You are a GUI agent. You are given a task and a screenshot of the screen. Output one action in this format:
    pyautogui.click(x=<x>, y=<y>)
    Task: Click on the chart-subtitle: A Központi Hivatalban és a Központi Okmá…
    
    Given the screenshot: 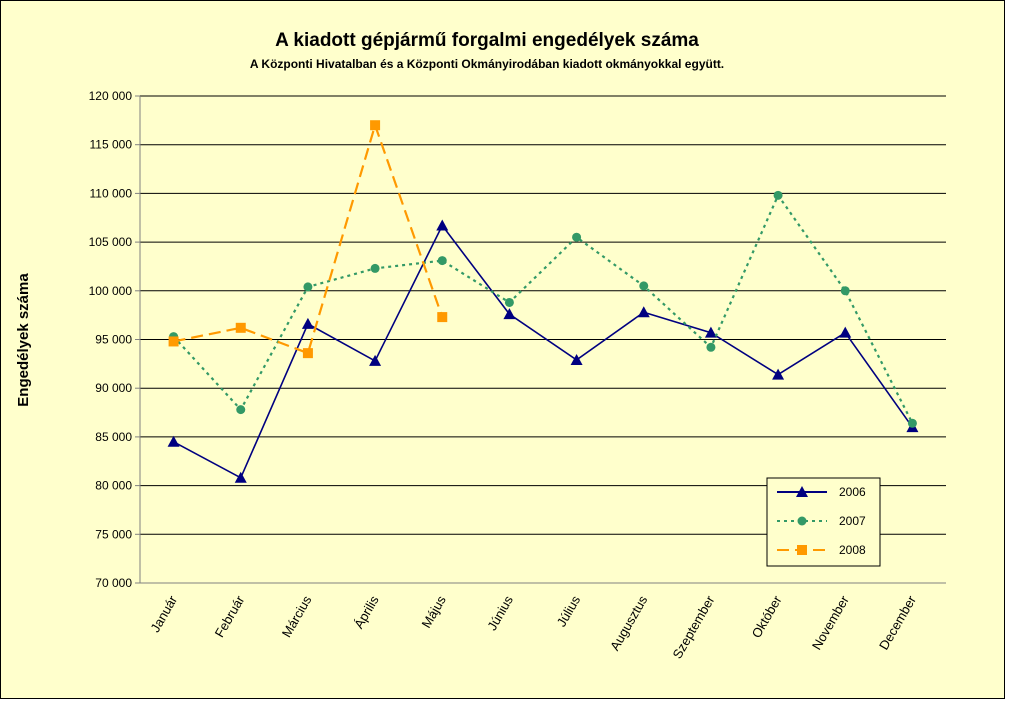 What is the action you would take?
    pyautogui.click(x=487, y=64)
    